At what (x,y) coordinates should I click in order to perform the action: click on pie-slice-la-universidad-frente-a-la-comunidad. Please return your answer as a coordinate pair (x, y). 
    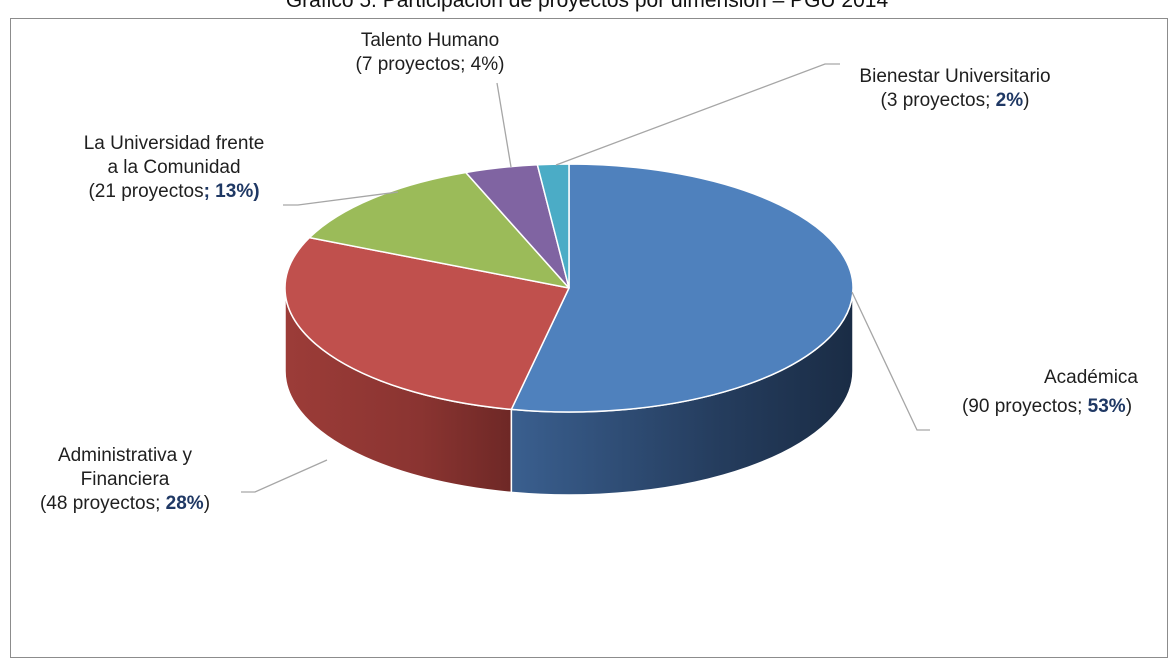
    Looking at the image, I should click on (439, 230).